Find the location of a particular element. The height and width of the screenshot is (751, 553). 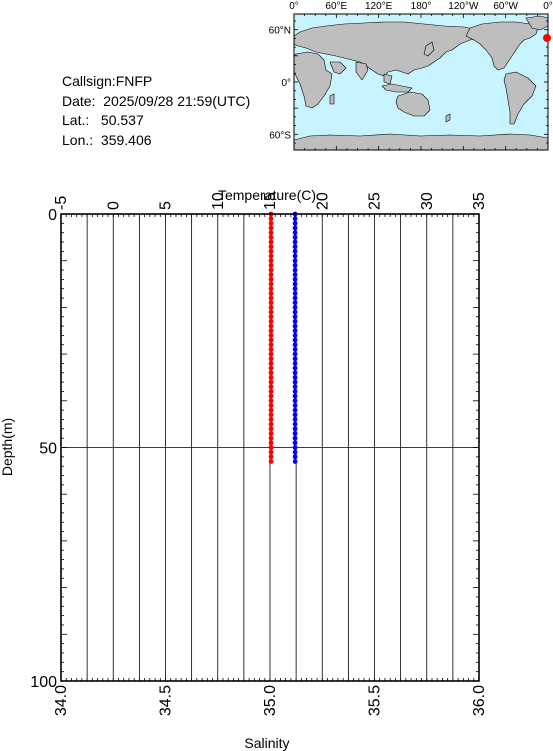

latitude-text: Lat.: 50.537 is located at coordinates (103, 120).